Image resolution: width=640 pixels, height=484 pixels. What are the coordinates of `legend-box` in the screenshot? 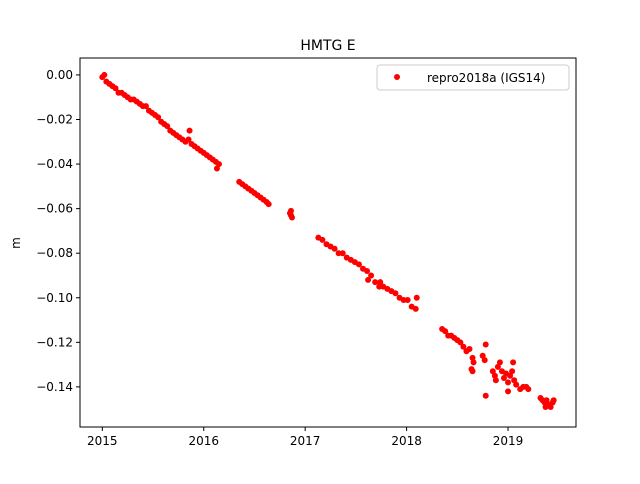 It's located at (473, 77).